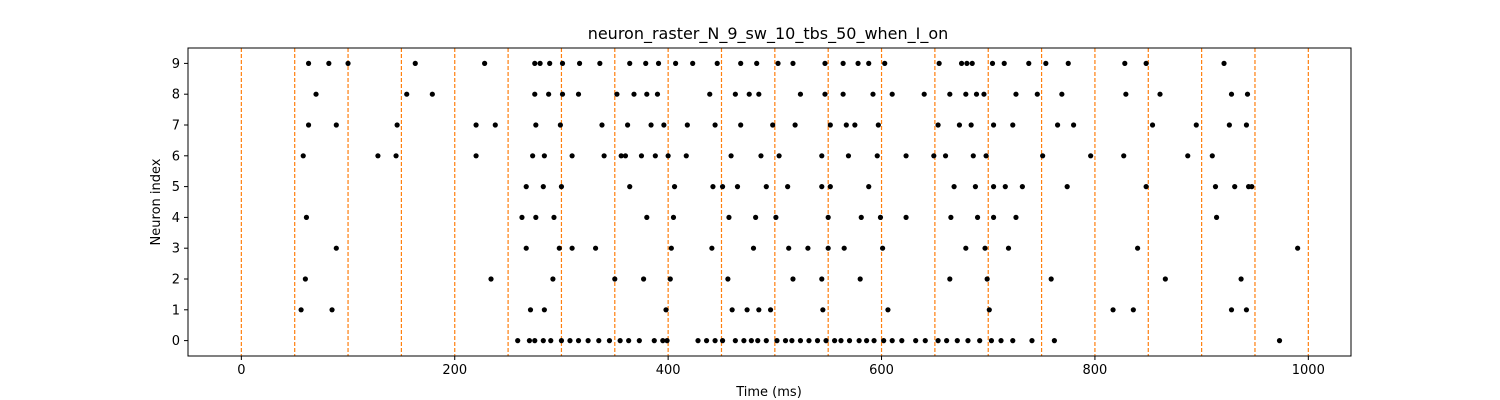  I want to click on y-axis-ticks: 0 1 2 3 4 5 6 7 8 9, so click(180, 203).